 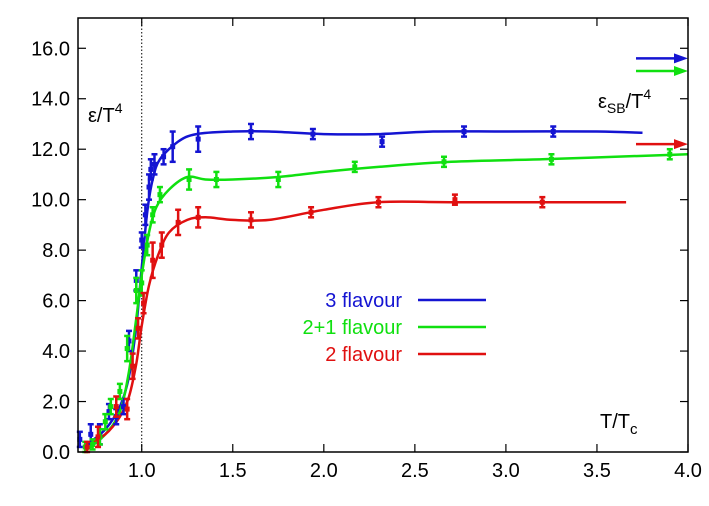 I want to click on x-tick-label: 2.0, so click(x=324, y=471).